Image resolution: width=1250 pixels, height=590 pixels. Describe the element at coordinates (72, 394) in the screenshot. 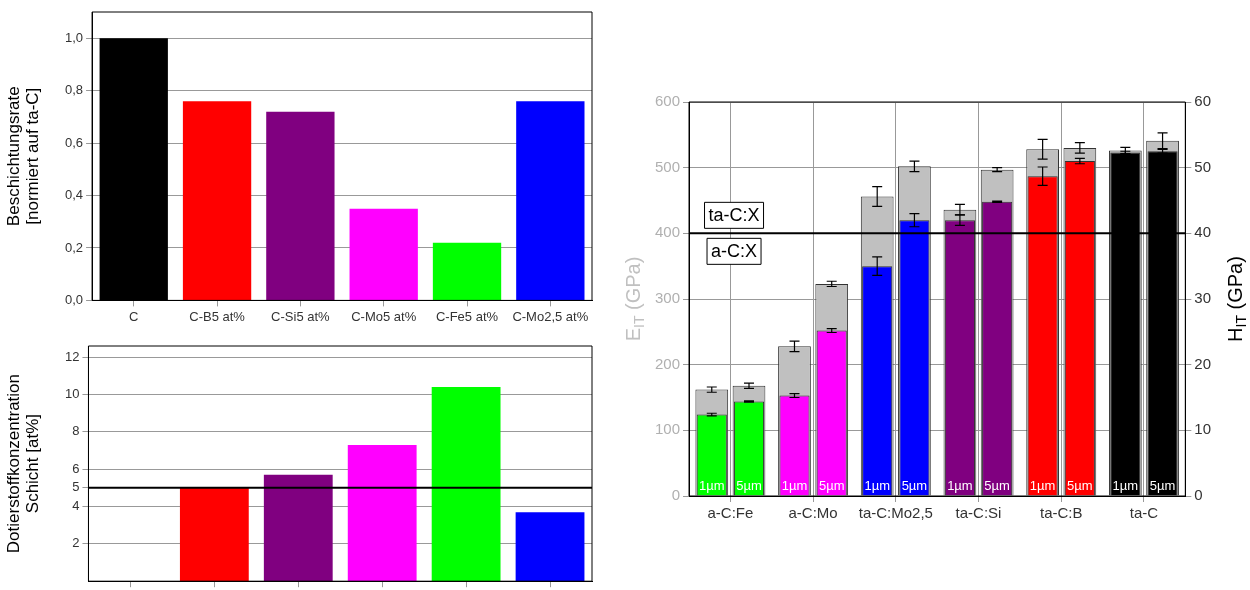

I see `y-tick-label: 10` at that location.